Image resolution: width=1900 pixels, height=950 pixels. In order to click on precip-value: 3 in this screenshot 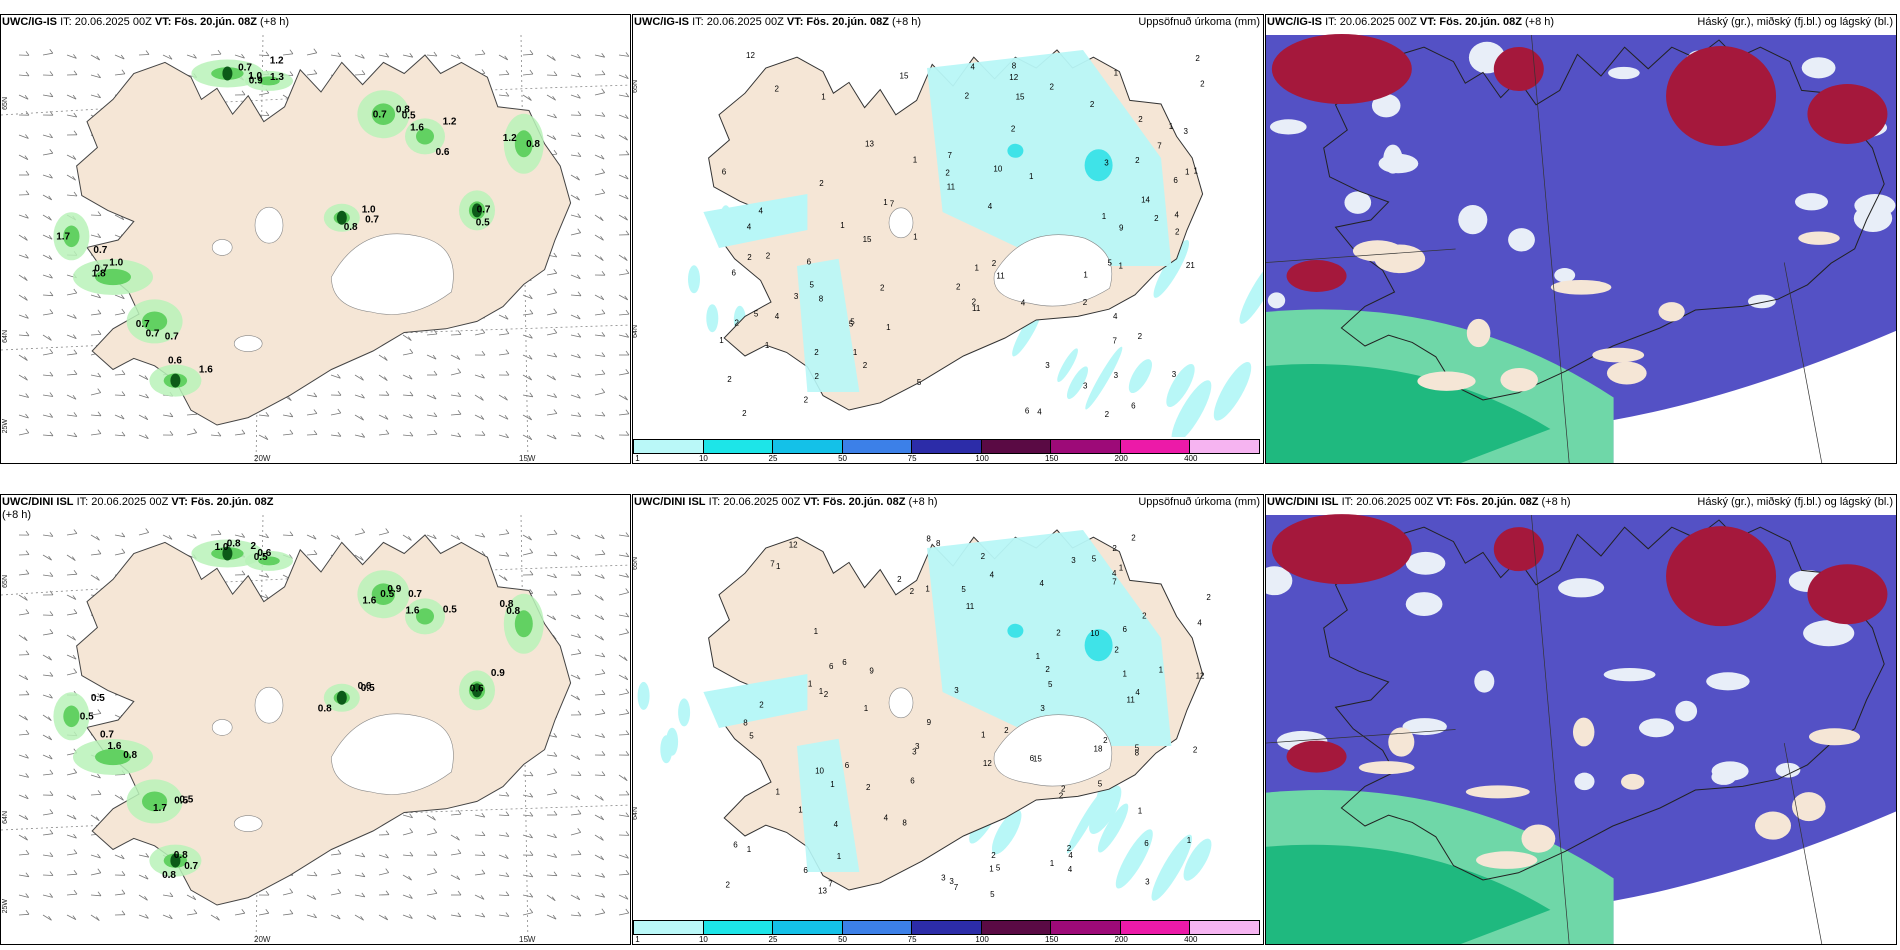, I will do `click(914, 752)`.